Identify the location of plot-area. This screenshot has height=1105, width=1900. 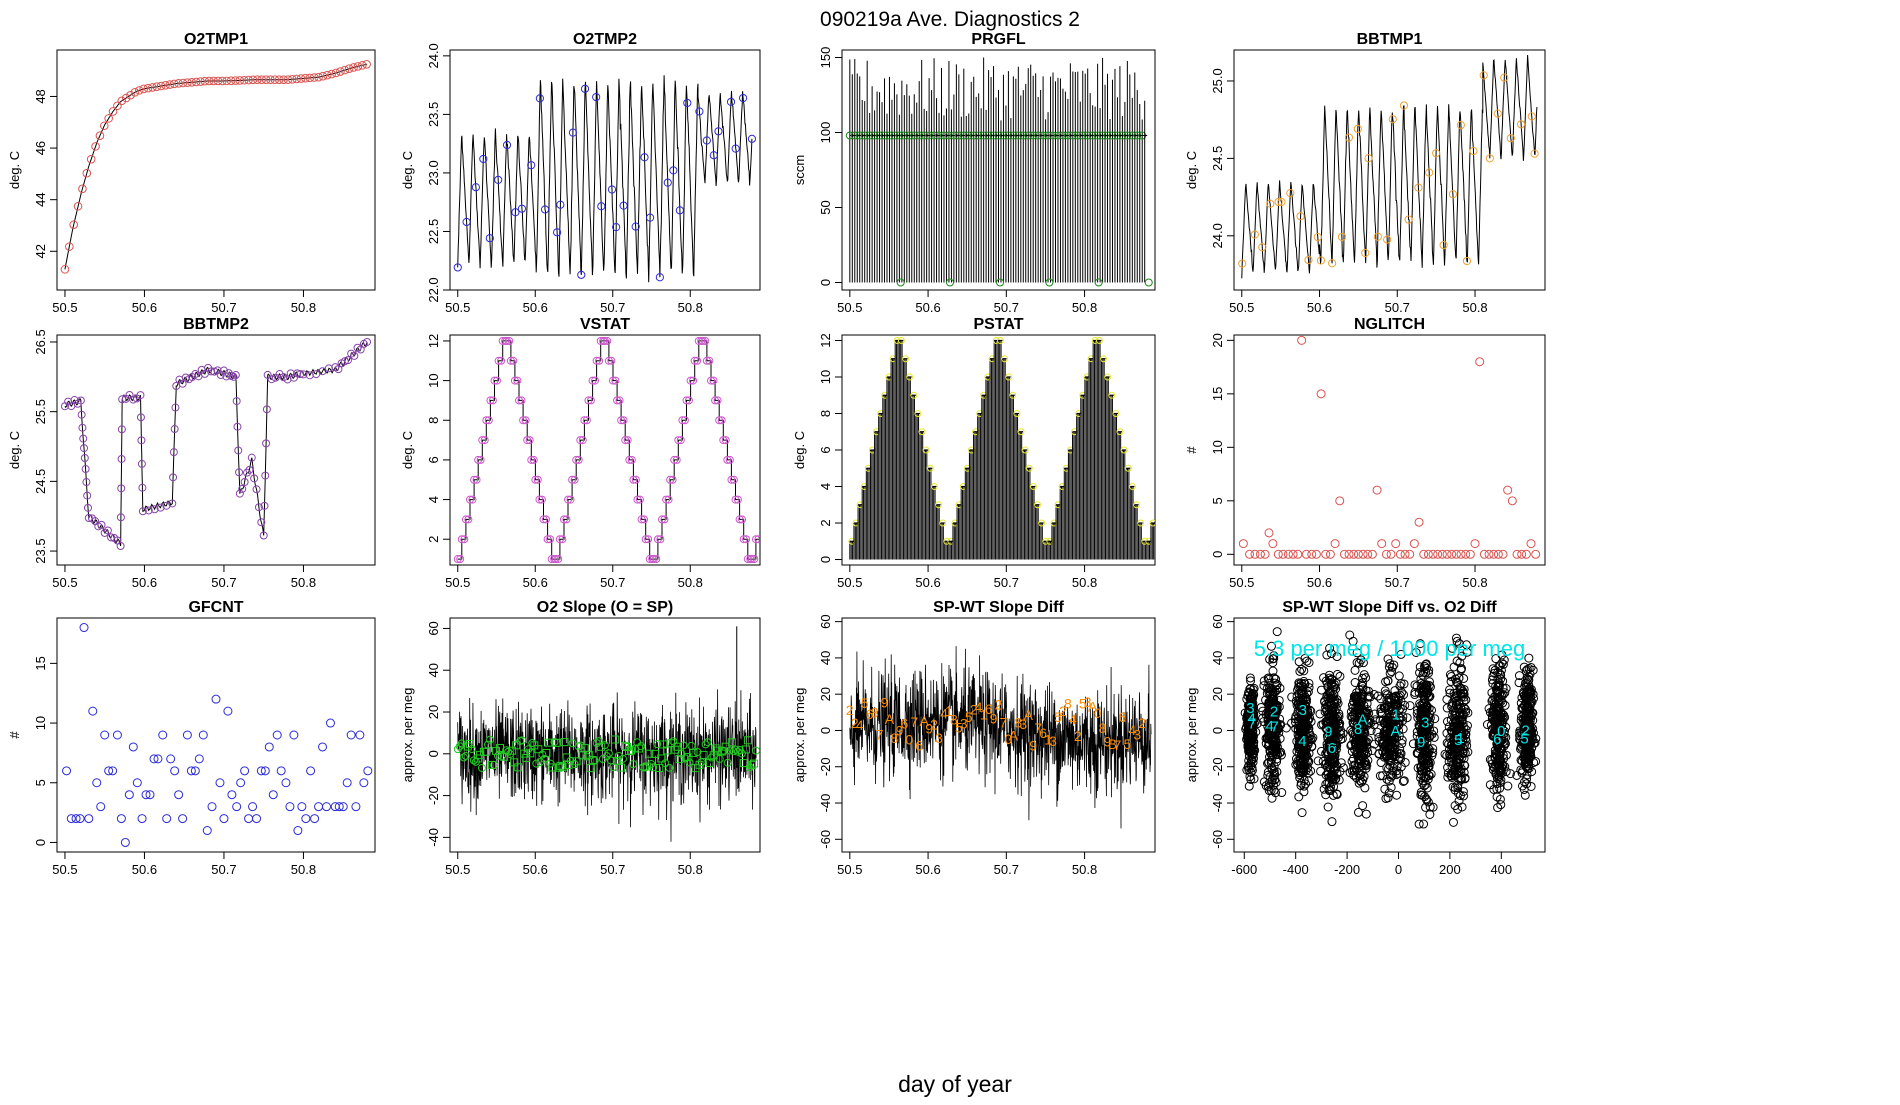
(215, 166).